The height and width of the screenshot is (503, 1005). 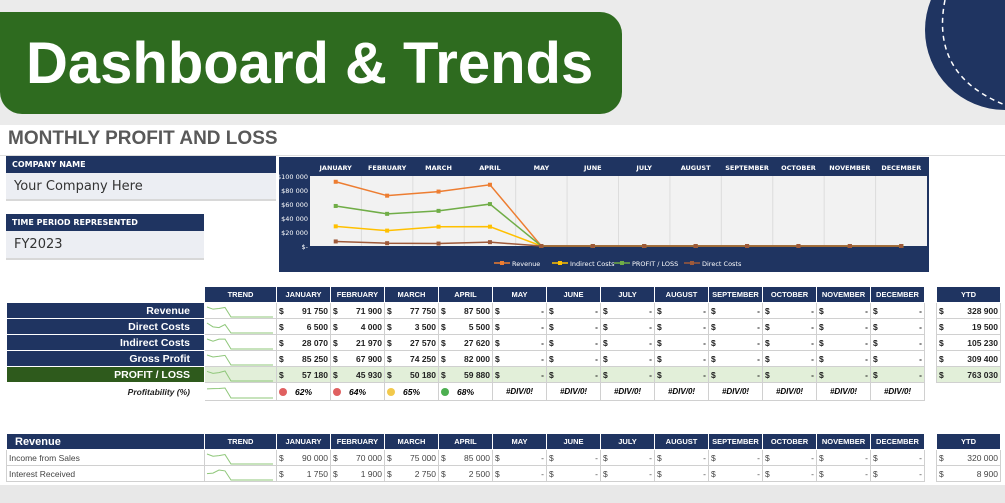 What do you see at coordinates (465, 473) in the screenshot?
I see `value-cell: $2 500` at bounding box center [465, 473].